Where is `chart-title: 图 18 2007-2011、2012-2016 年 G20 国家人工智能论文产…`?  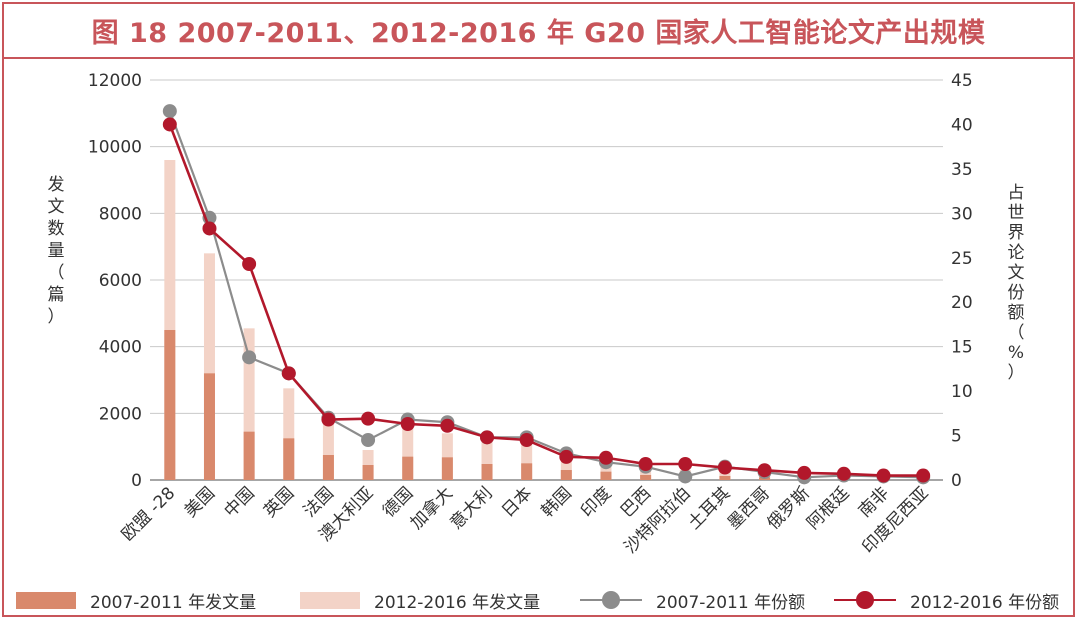 chart-title: 图 18 2007-2011、2012-2016 年 G20 国家人工智能论文产… is located at coordinates (538, 33).